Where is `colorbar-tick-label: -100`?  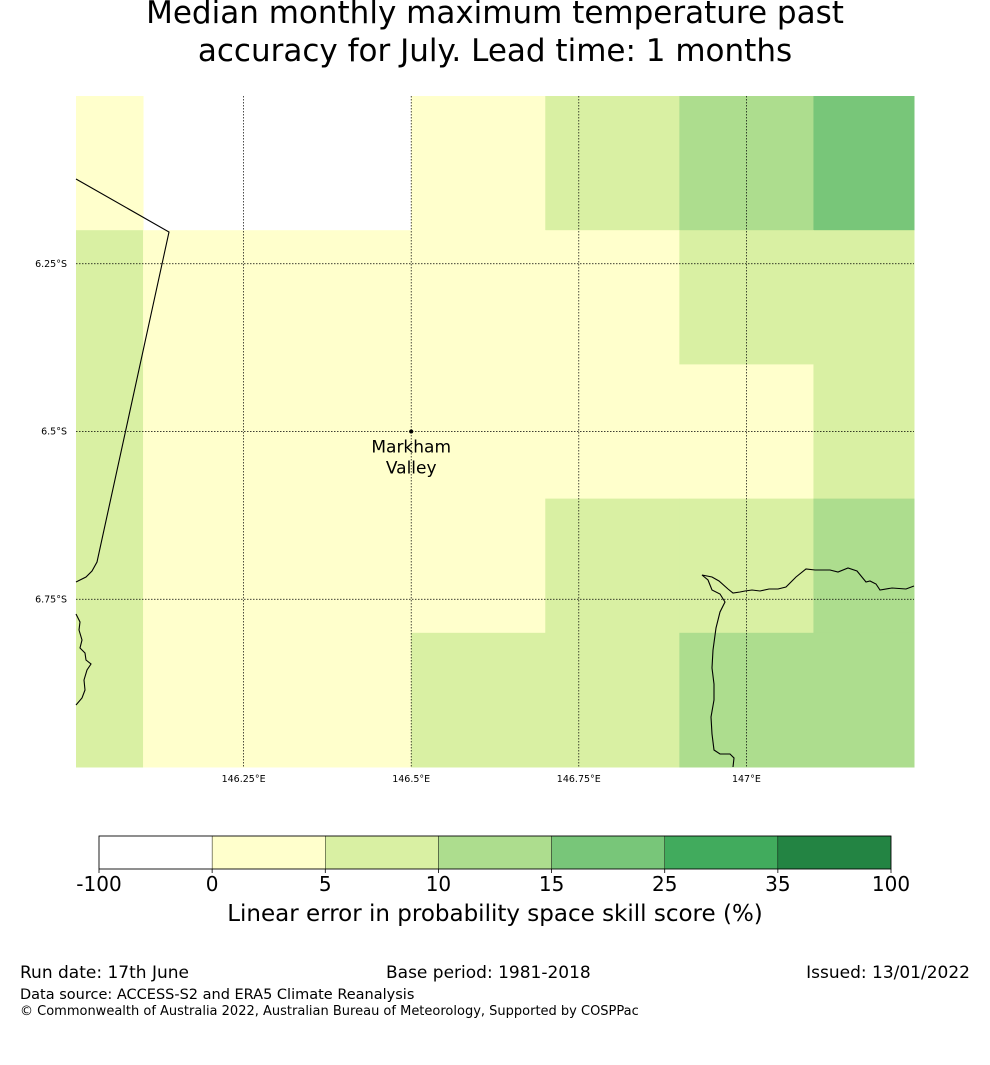 colorbar-tick-label: -100 is located at coordinates (98, 884).